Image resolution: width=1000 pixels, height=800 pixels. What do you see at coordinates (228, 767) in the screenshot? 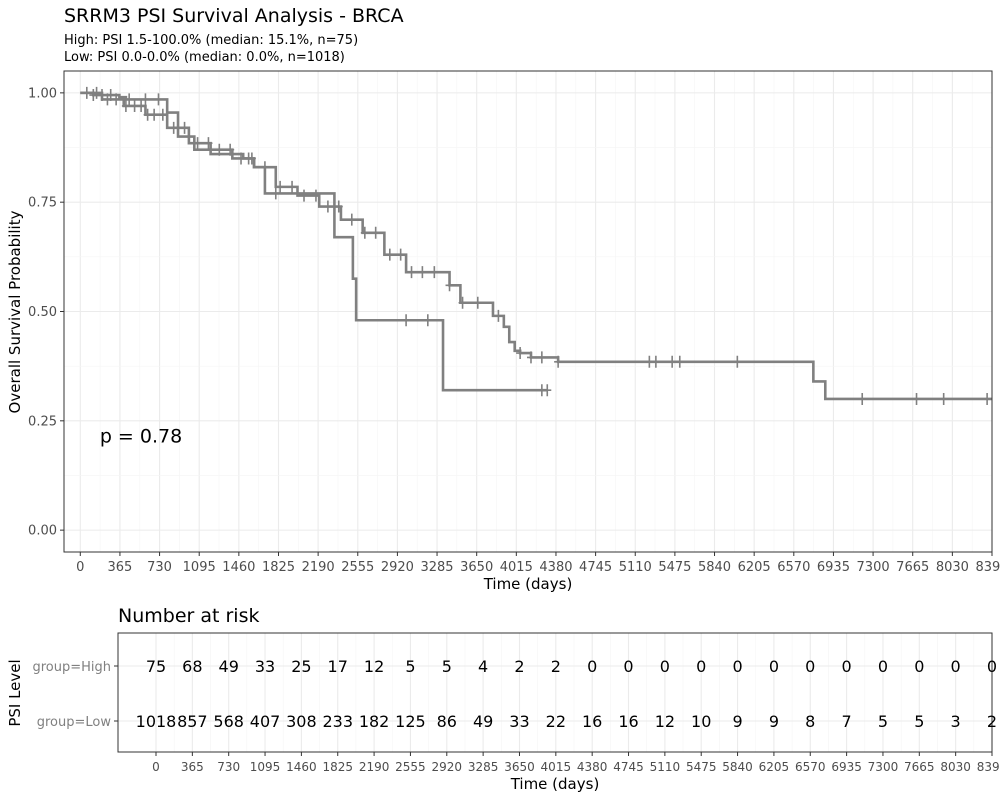
I see `risk-table-x-tick-label: 730` at bounding box center [228, 767].